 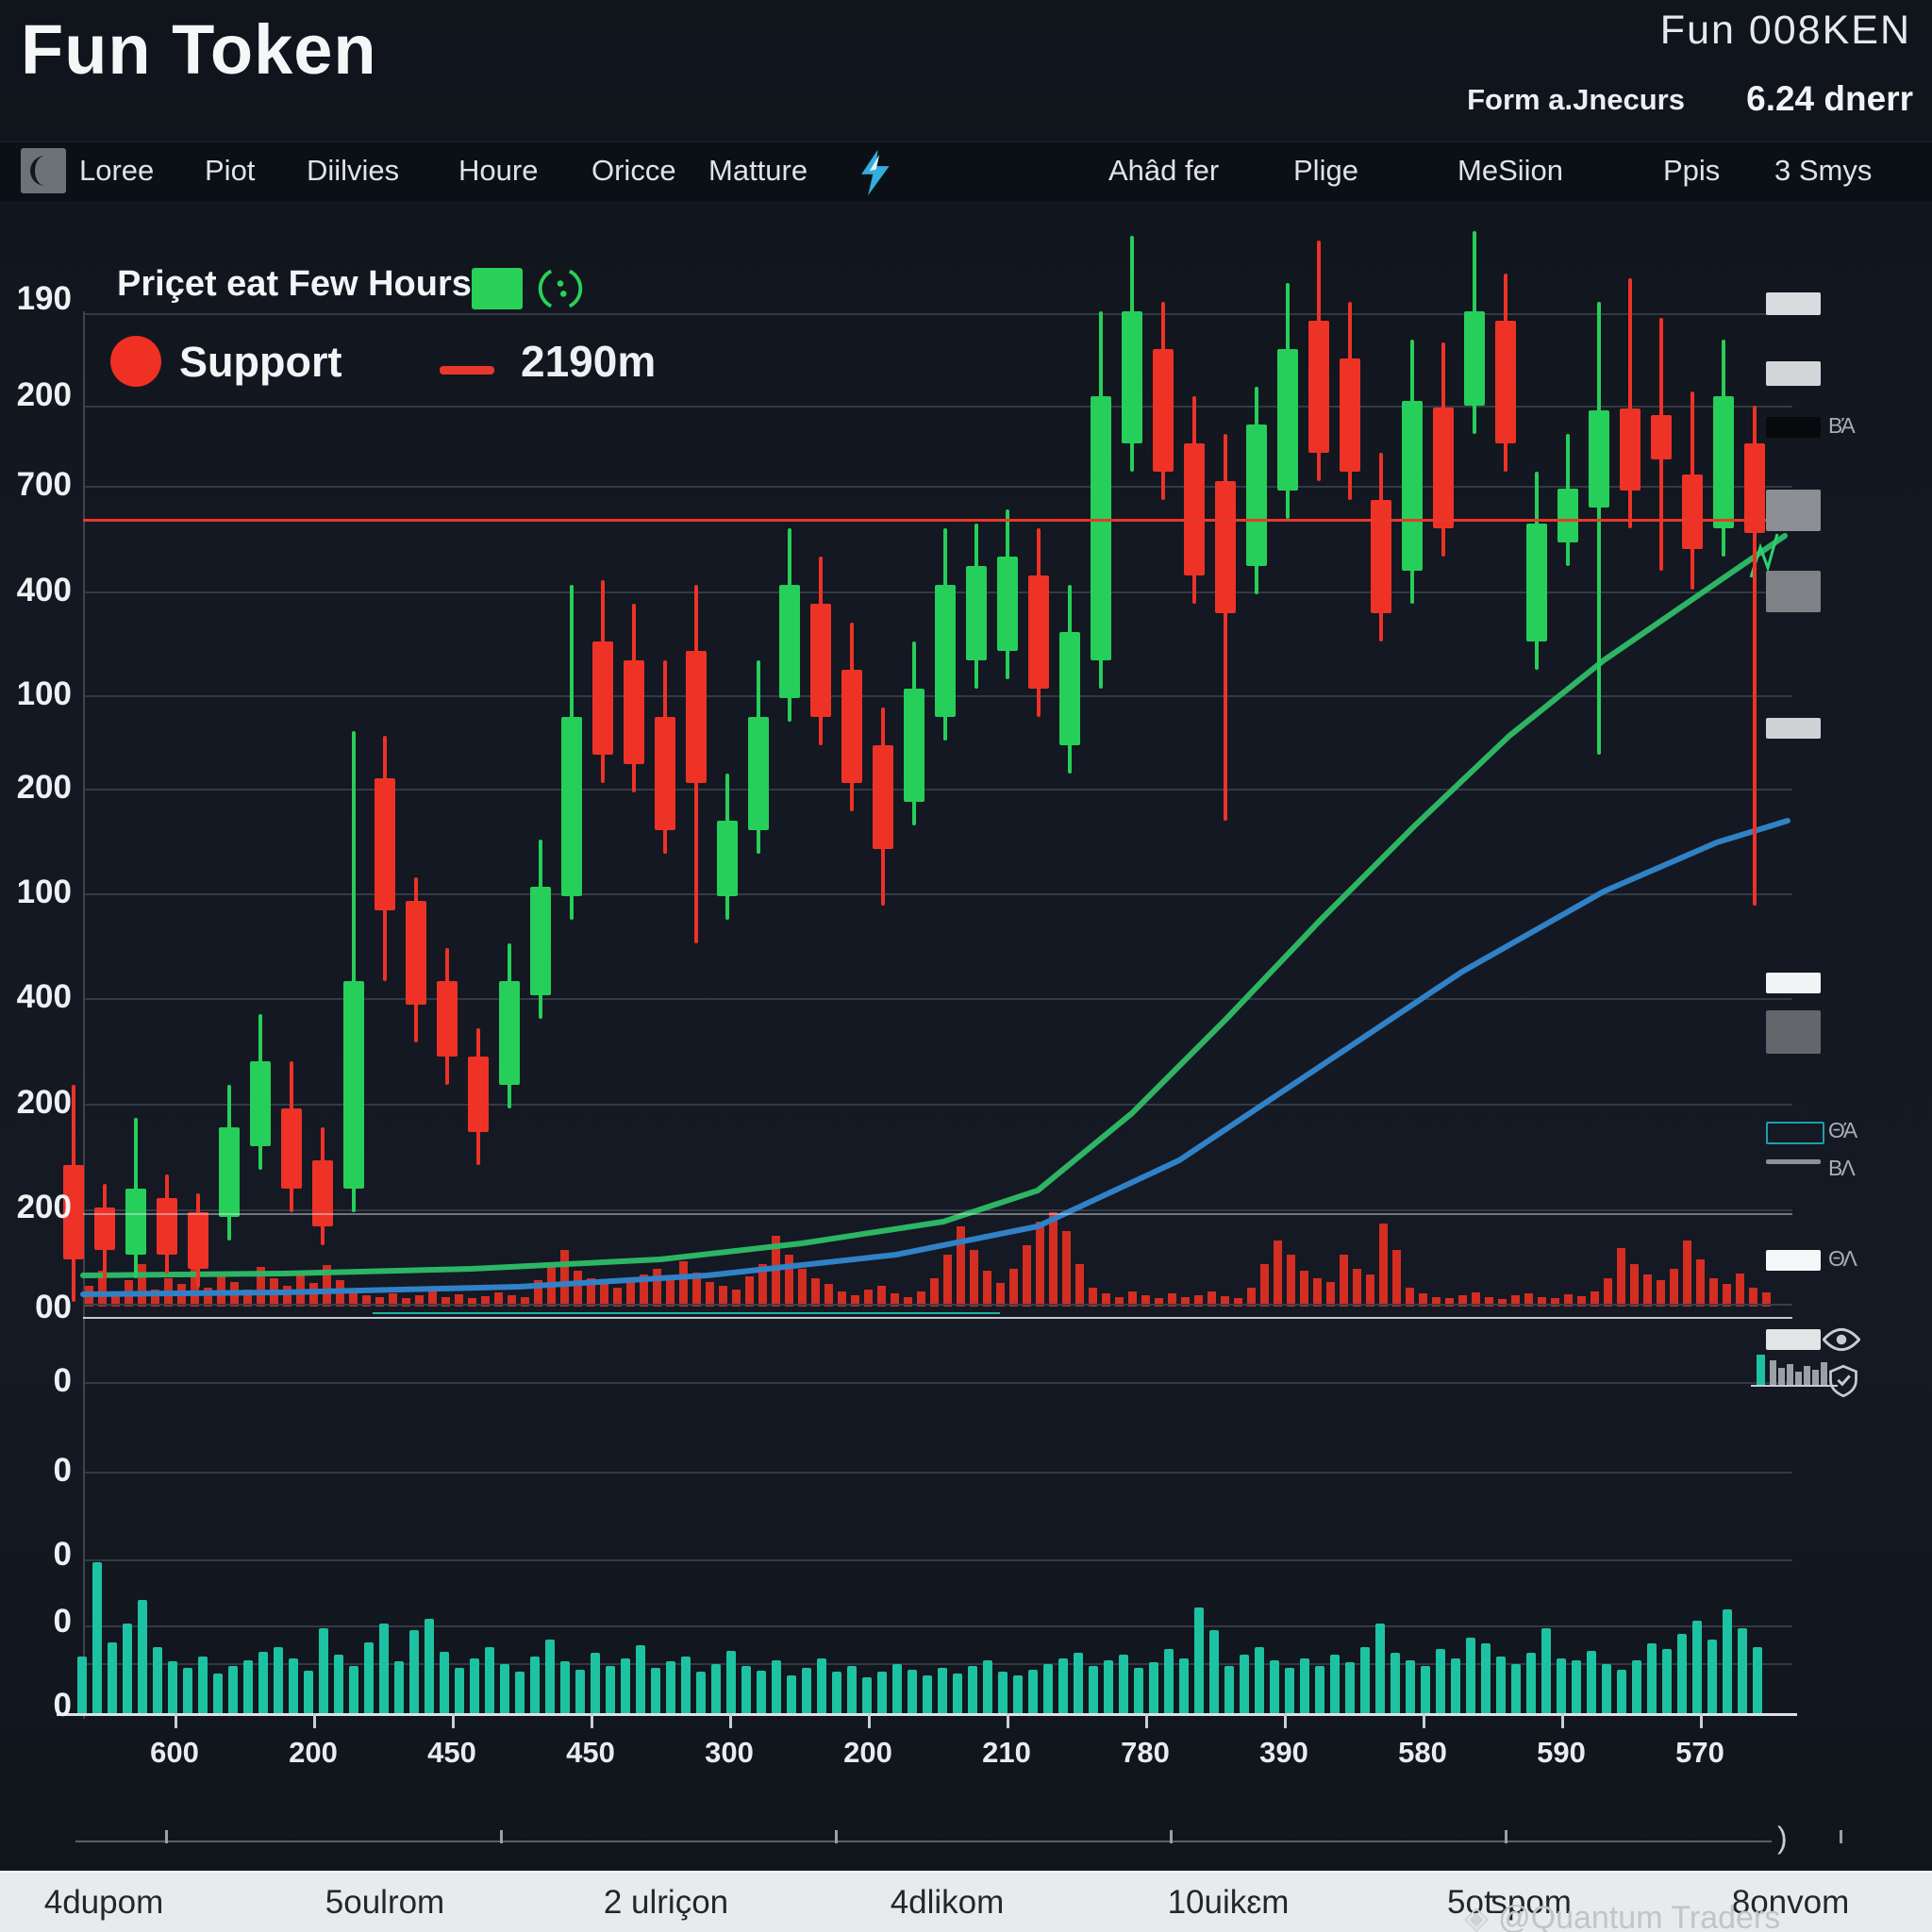 What do you see at coordinates (385, 1903) in the screenshot?
I see `time-label: 5oulrom` at bounding box center [385, 1903].